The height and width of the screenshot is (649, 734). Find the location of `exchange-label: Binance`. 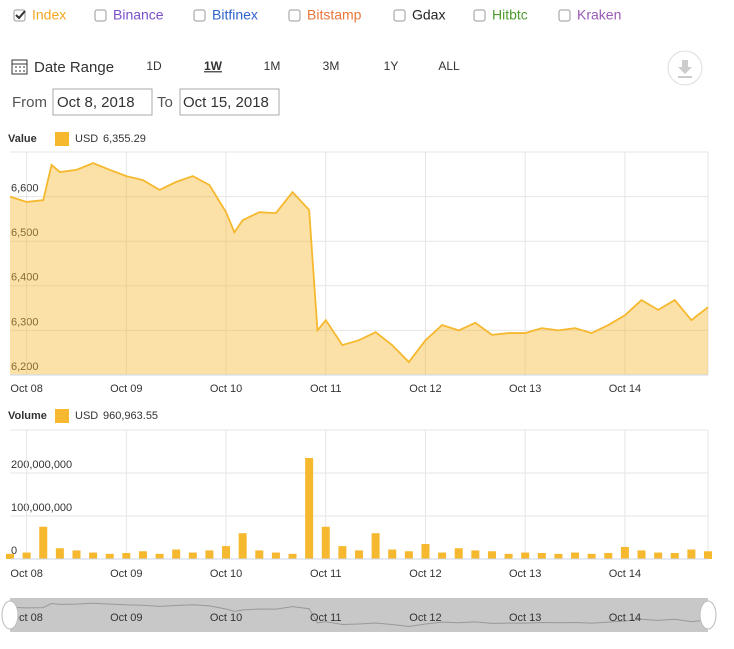

exchange-label: Binance is located at coordinates (138, 15).